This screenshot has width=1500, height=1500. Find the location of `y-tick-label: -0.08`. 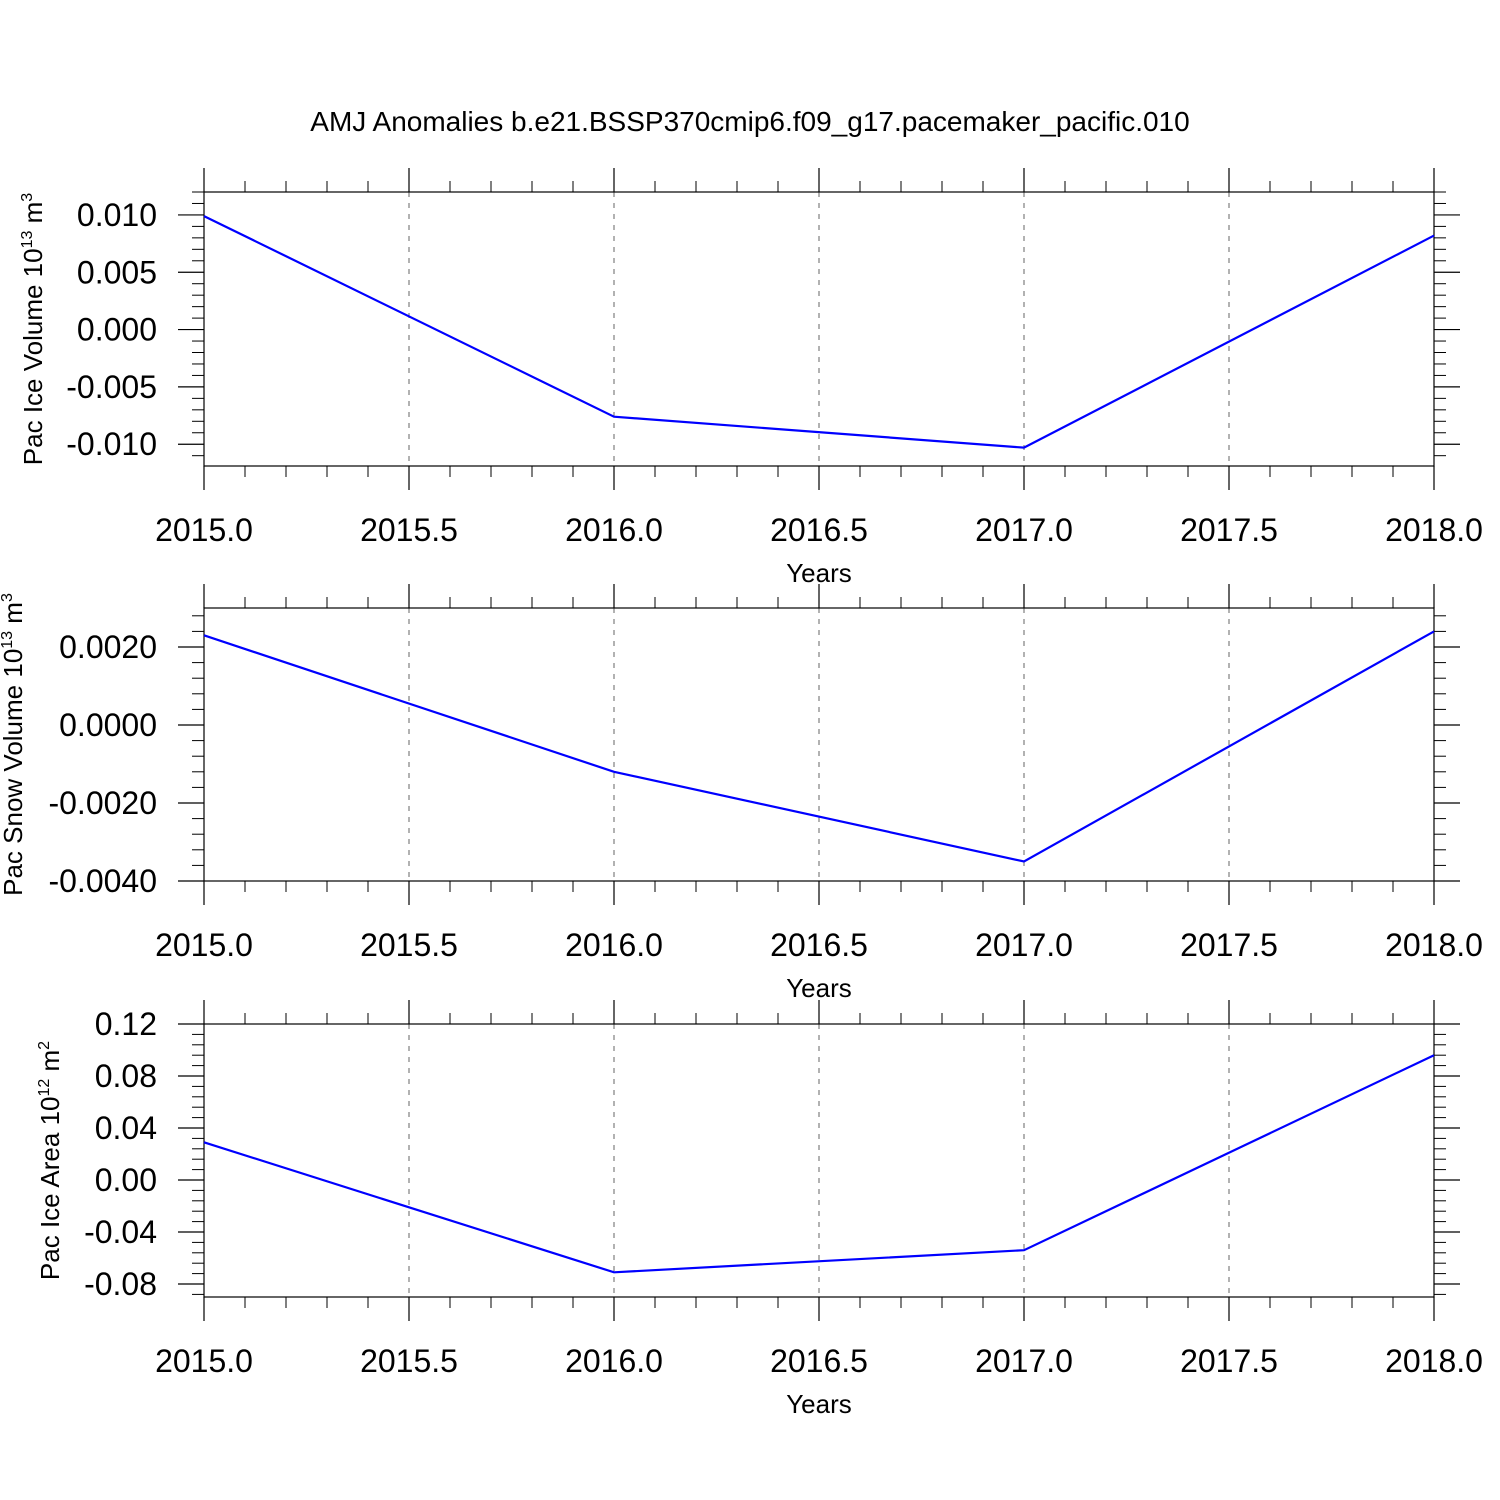

y-tick-label: -0.08 is located at coordinates (120, 1284).